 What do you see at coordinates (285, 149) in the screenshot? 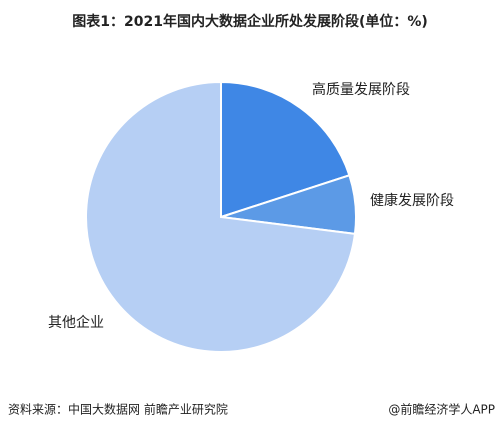
I see `pie-slice` at bounding box center [285, 149].